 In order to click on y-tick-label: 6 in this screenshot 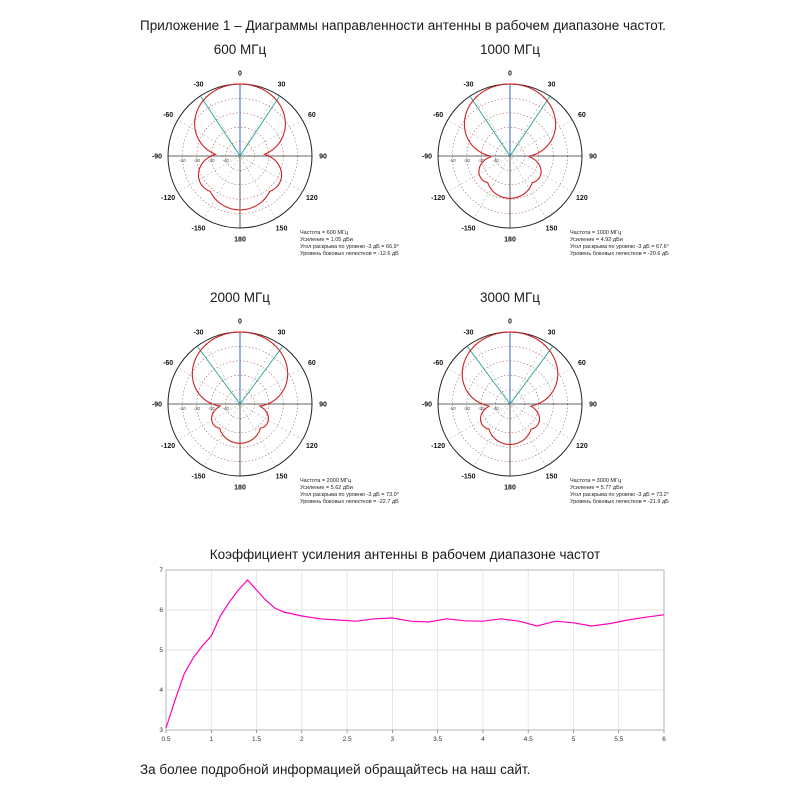, I will do `click(161, 610)`.